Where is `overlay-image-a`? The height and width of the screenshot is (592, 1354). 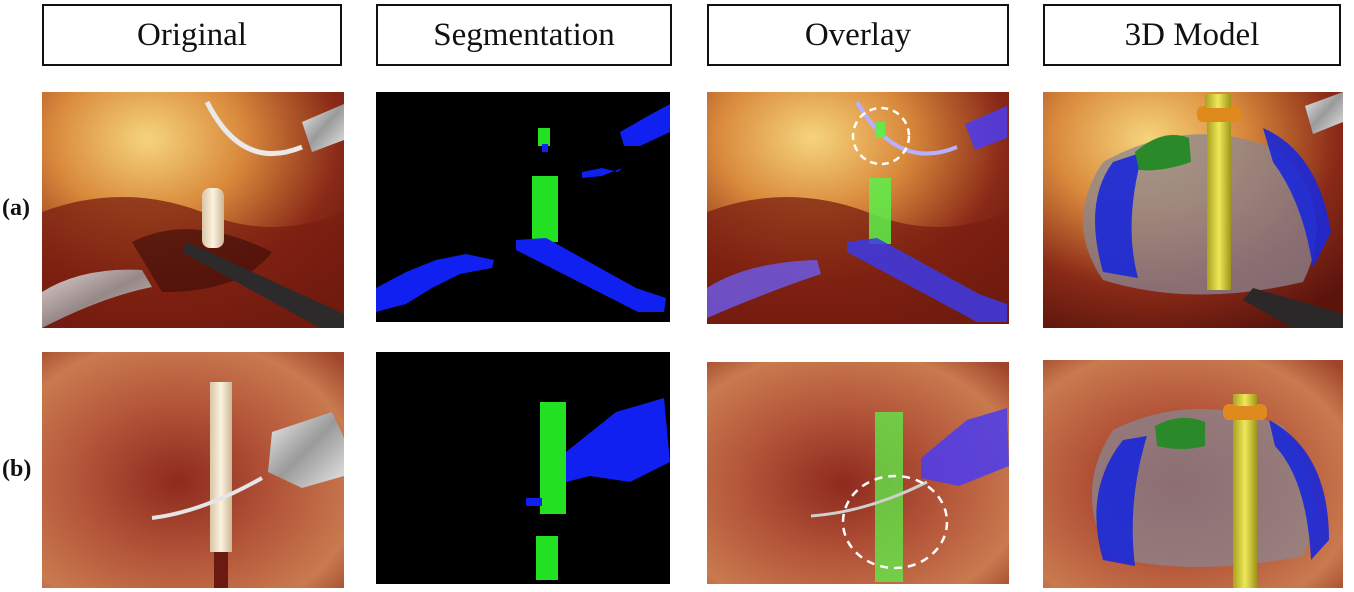 overlay-image-a is located at coordinates (858, 208).